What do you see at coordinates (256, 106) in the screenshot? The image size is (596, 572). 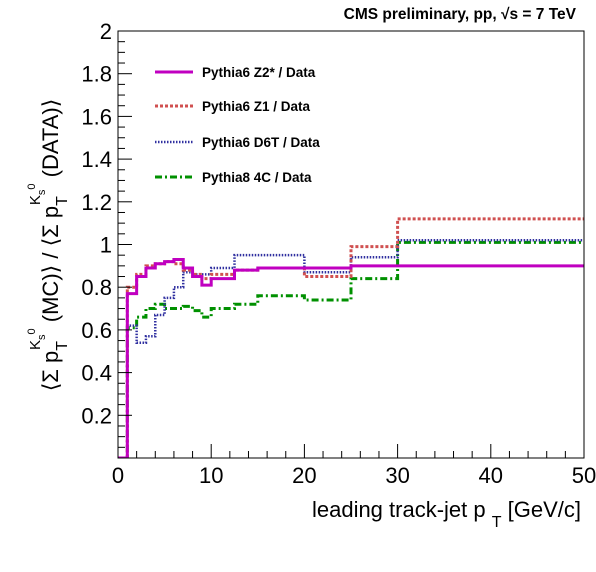 I see `legend-label-1: Pythia6 Z1 / Data` at bounding box center [256, 106].